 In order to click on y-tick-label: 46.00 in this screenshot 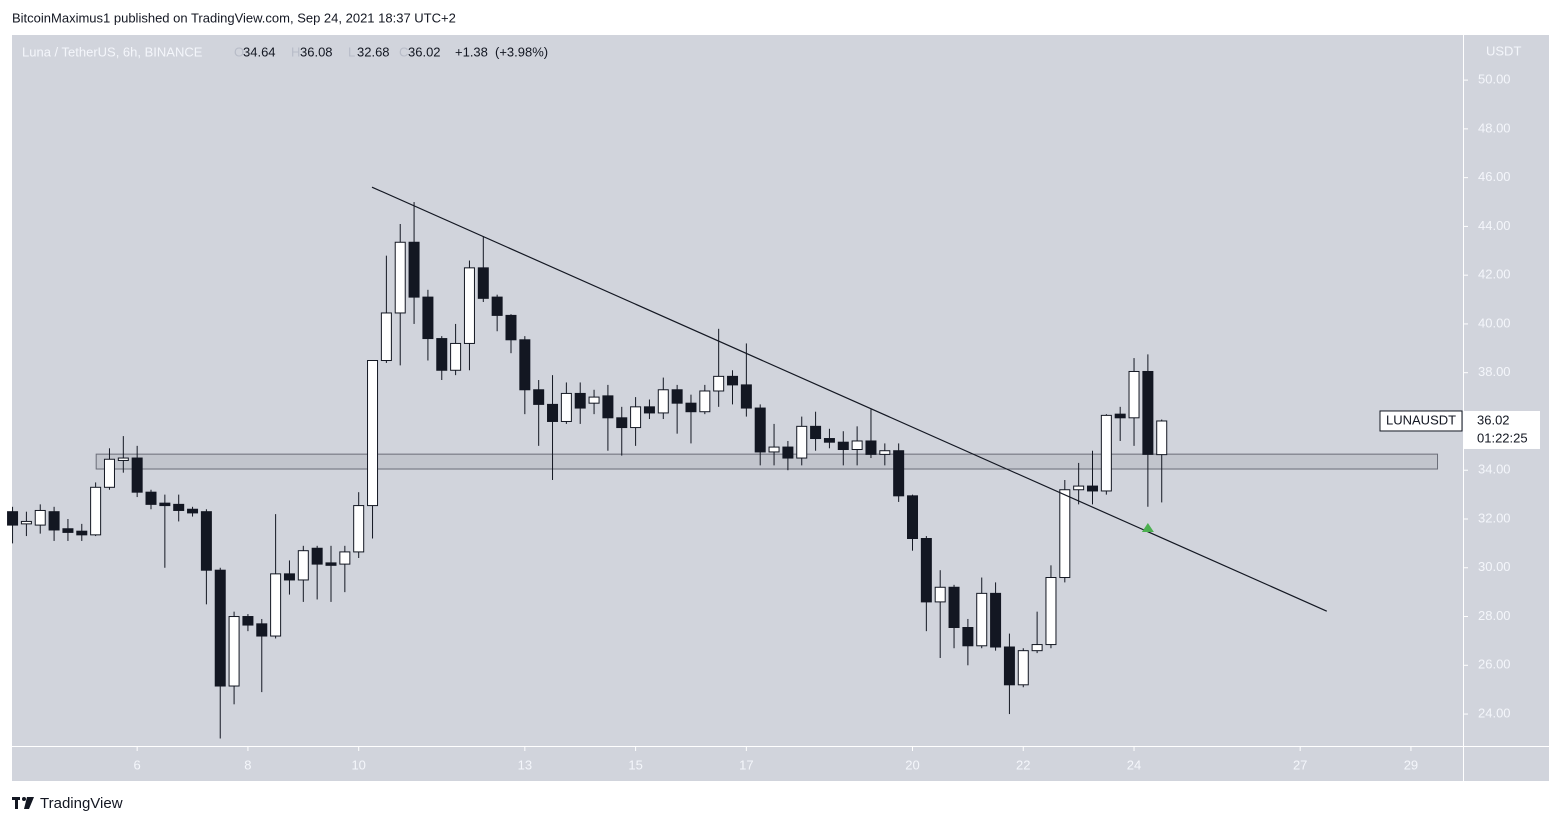, I will do `click(1494, 176)`.